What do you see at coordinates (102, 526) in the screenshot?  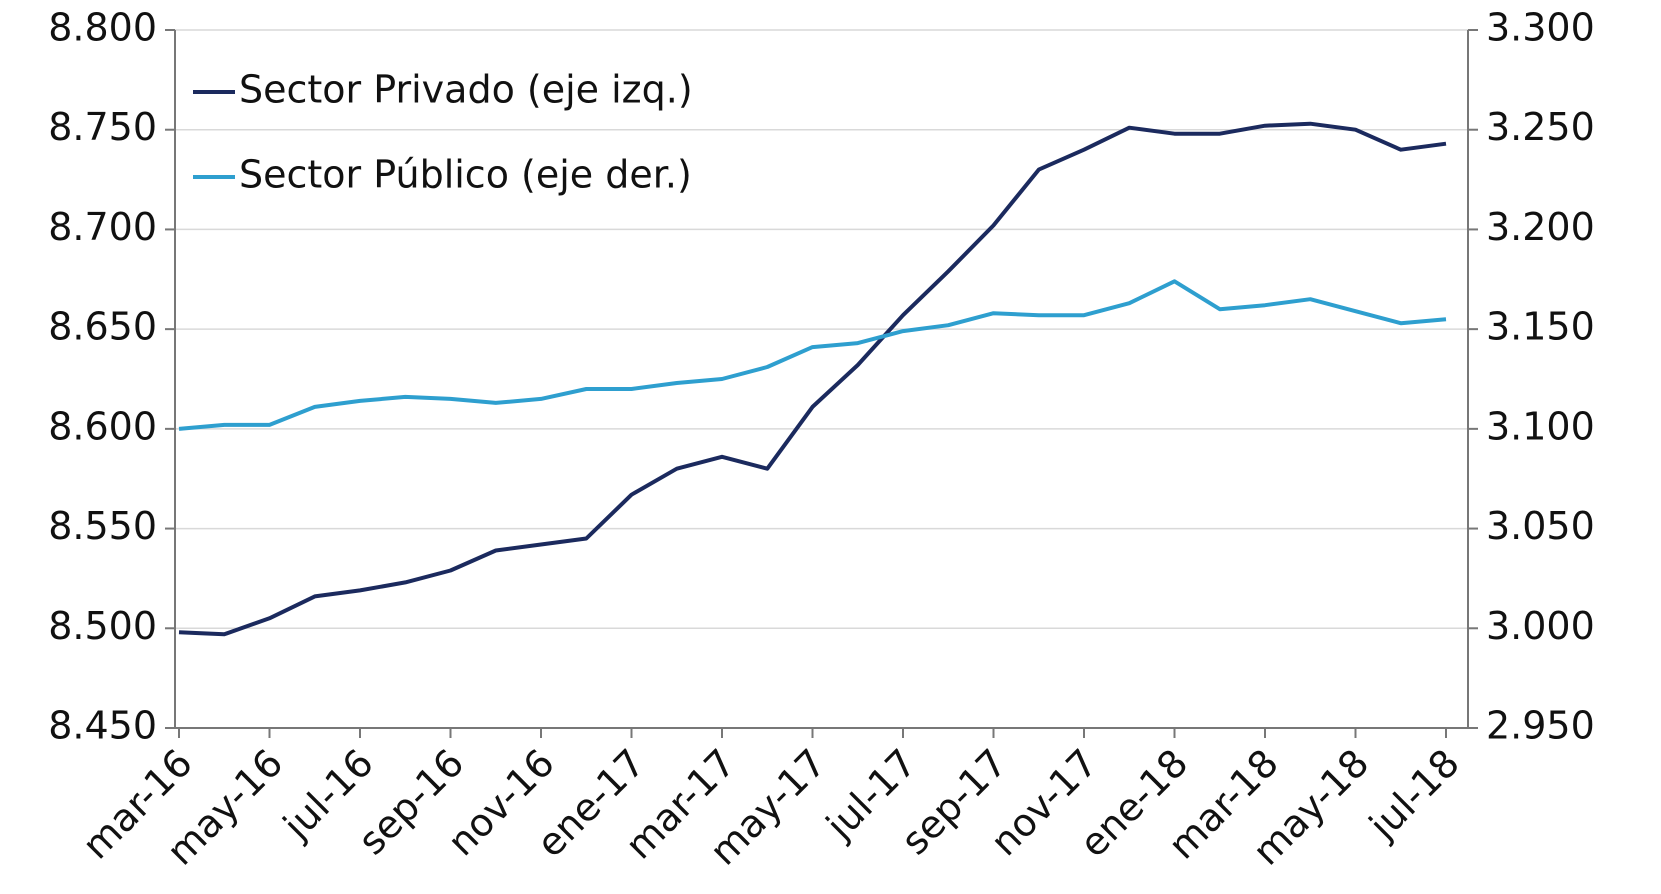 I see `y-tick-label: 8.550` at bounding box center [102, 526].